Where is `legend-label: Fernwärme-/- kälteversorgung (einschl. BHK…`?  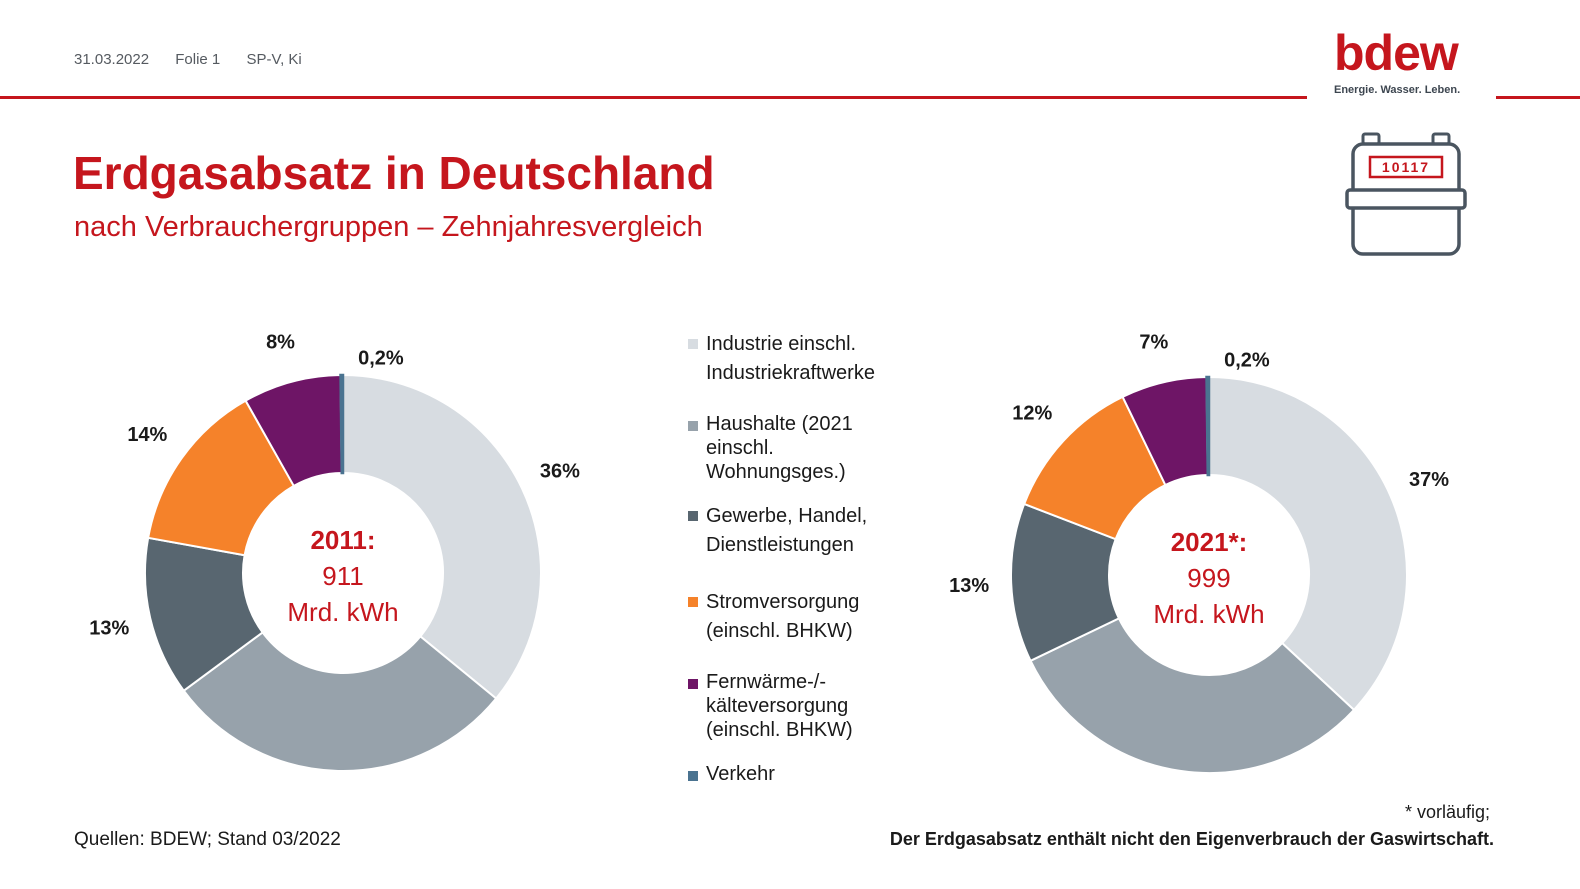 legend-label: Fernwärme-/- kälteversorgung (einschl. BHK… is located at coordinates (779, 706).